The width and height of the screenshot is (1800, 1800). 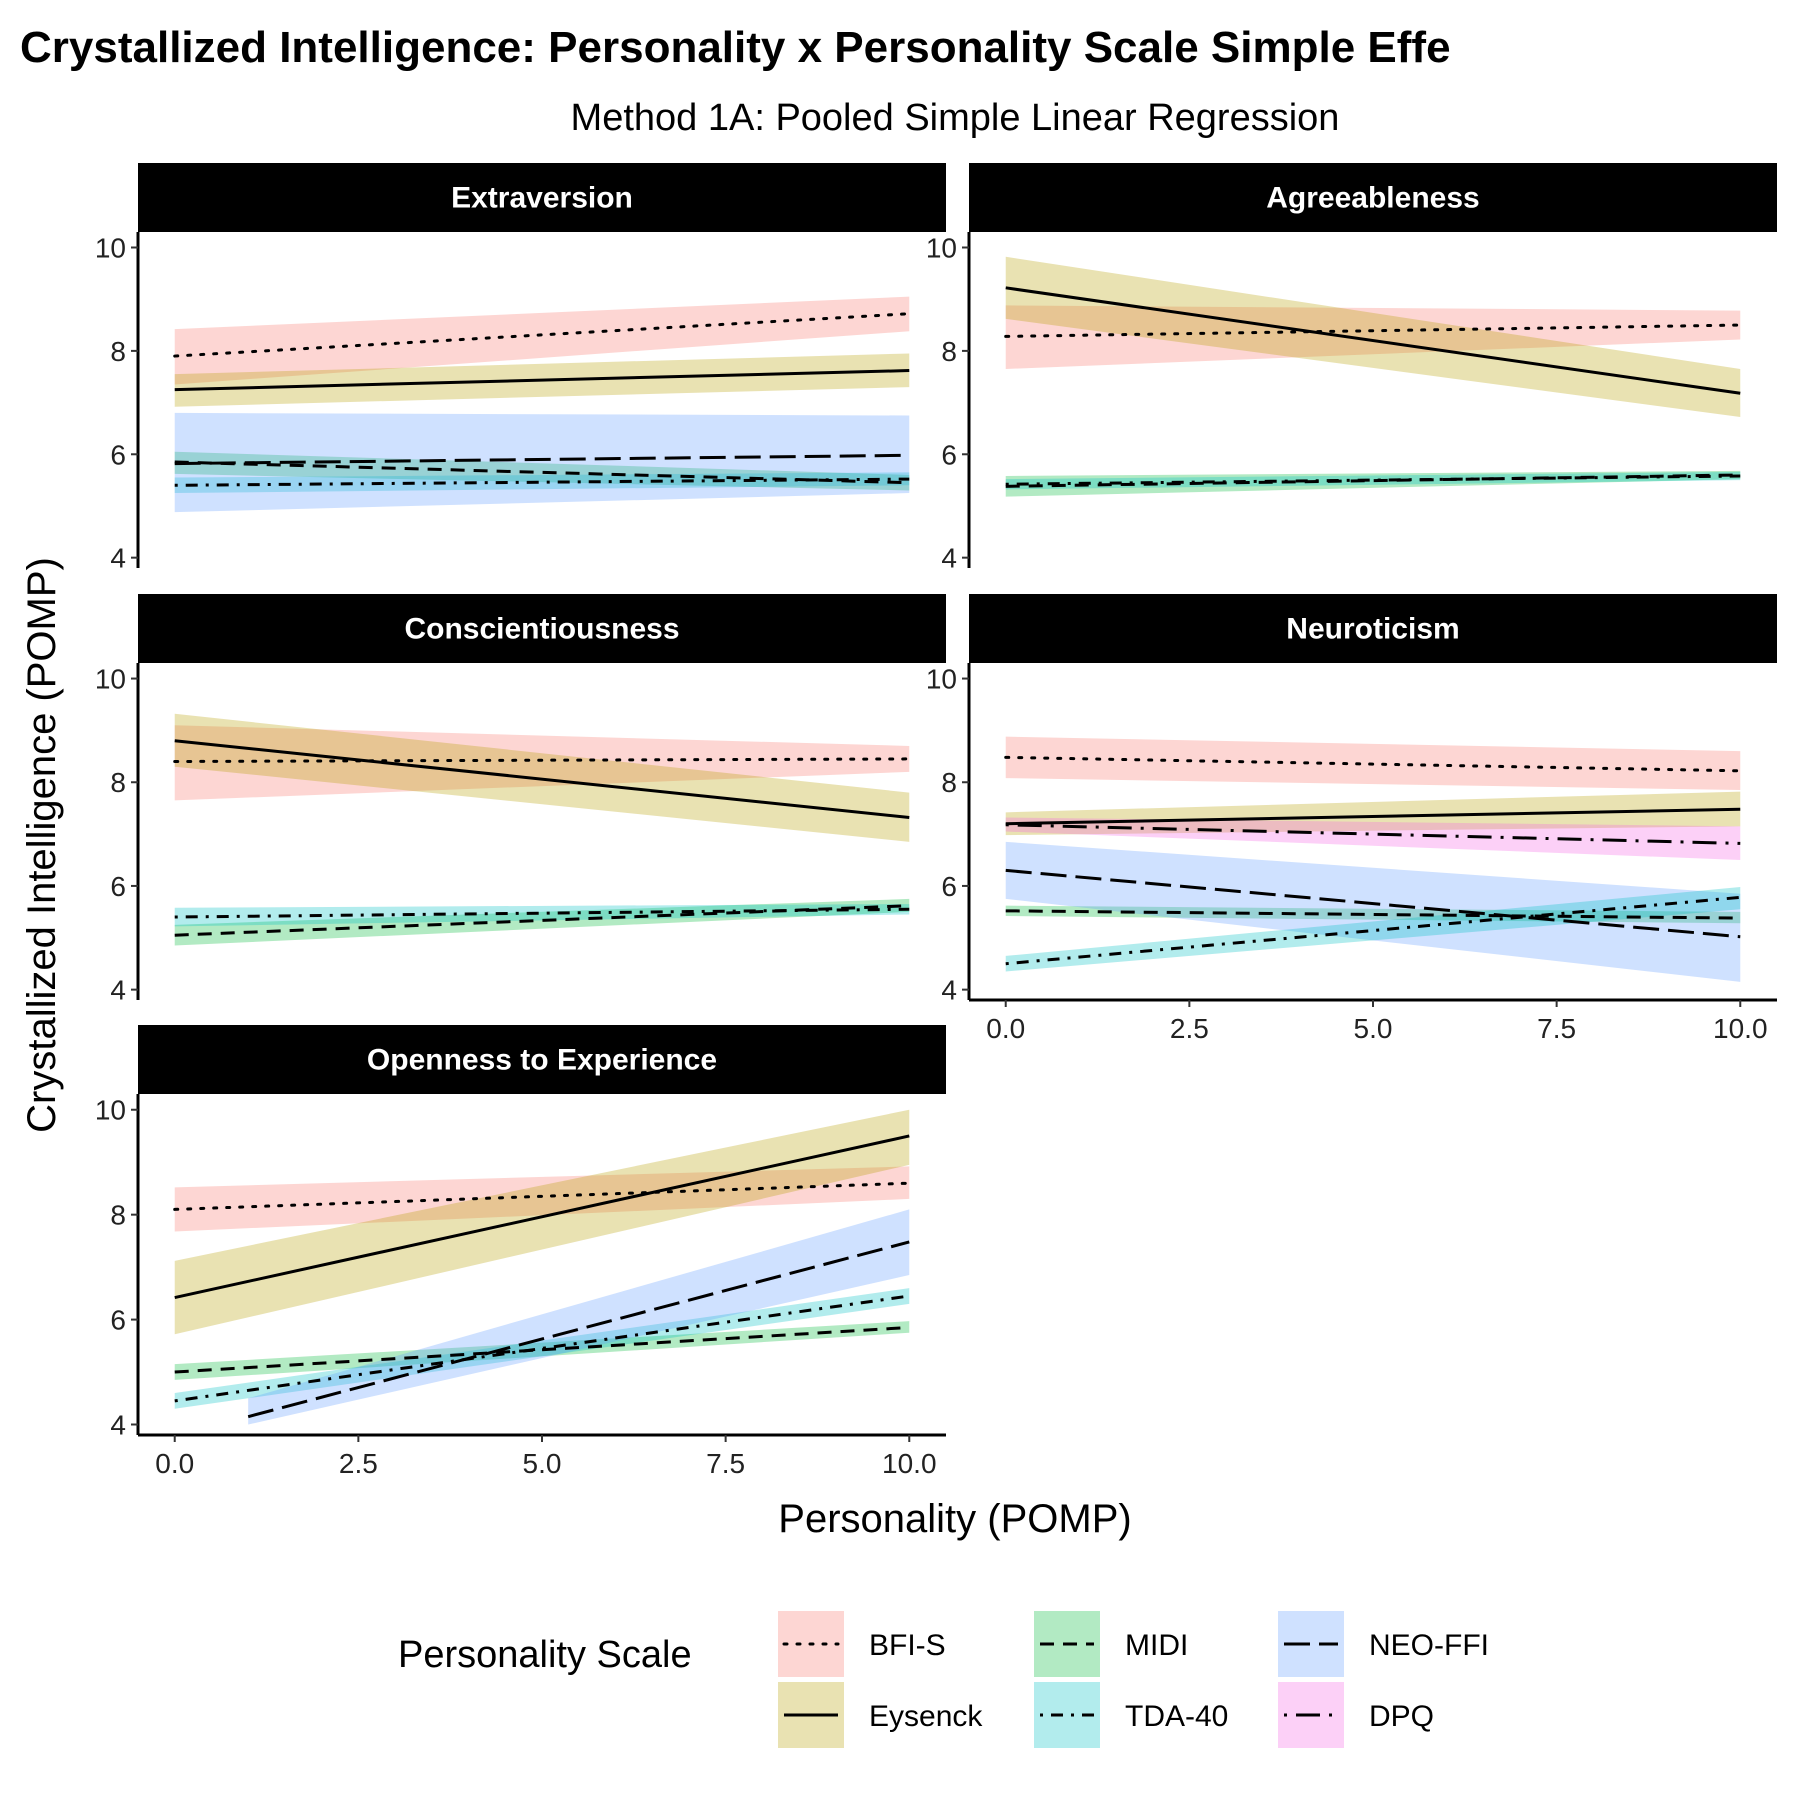 What do you see at coordinates (1373, 834) in the screenshot?
I see `line-dpq` at bounding box center [1373, 834].